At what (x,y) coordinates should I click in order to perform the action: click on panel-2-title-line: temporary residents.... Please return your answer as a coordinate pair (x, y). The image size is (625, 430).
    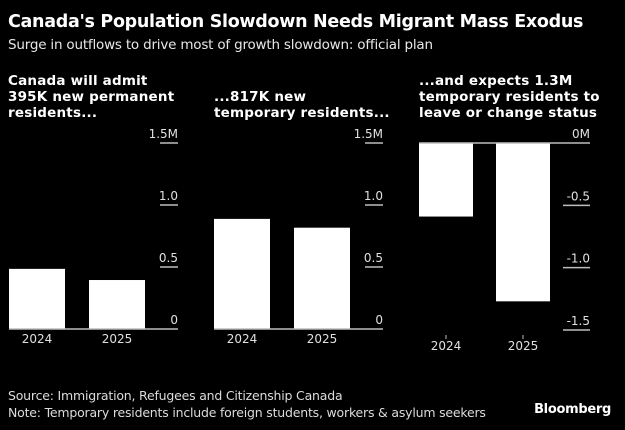
    Looking at the image, I should click on (302, 113).